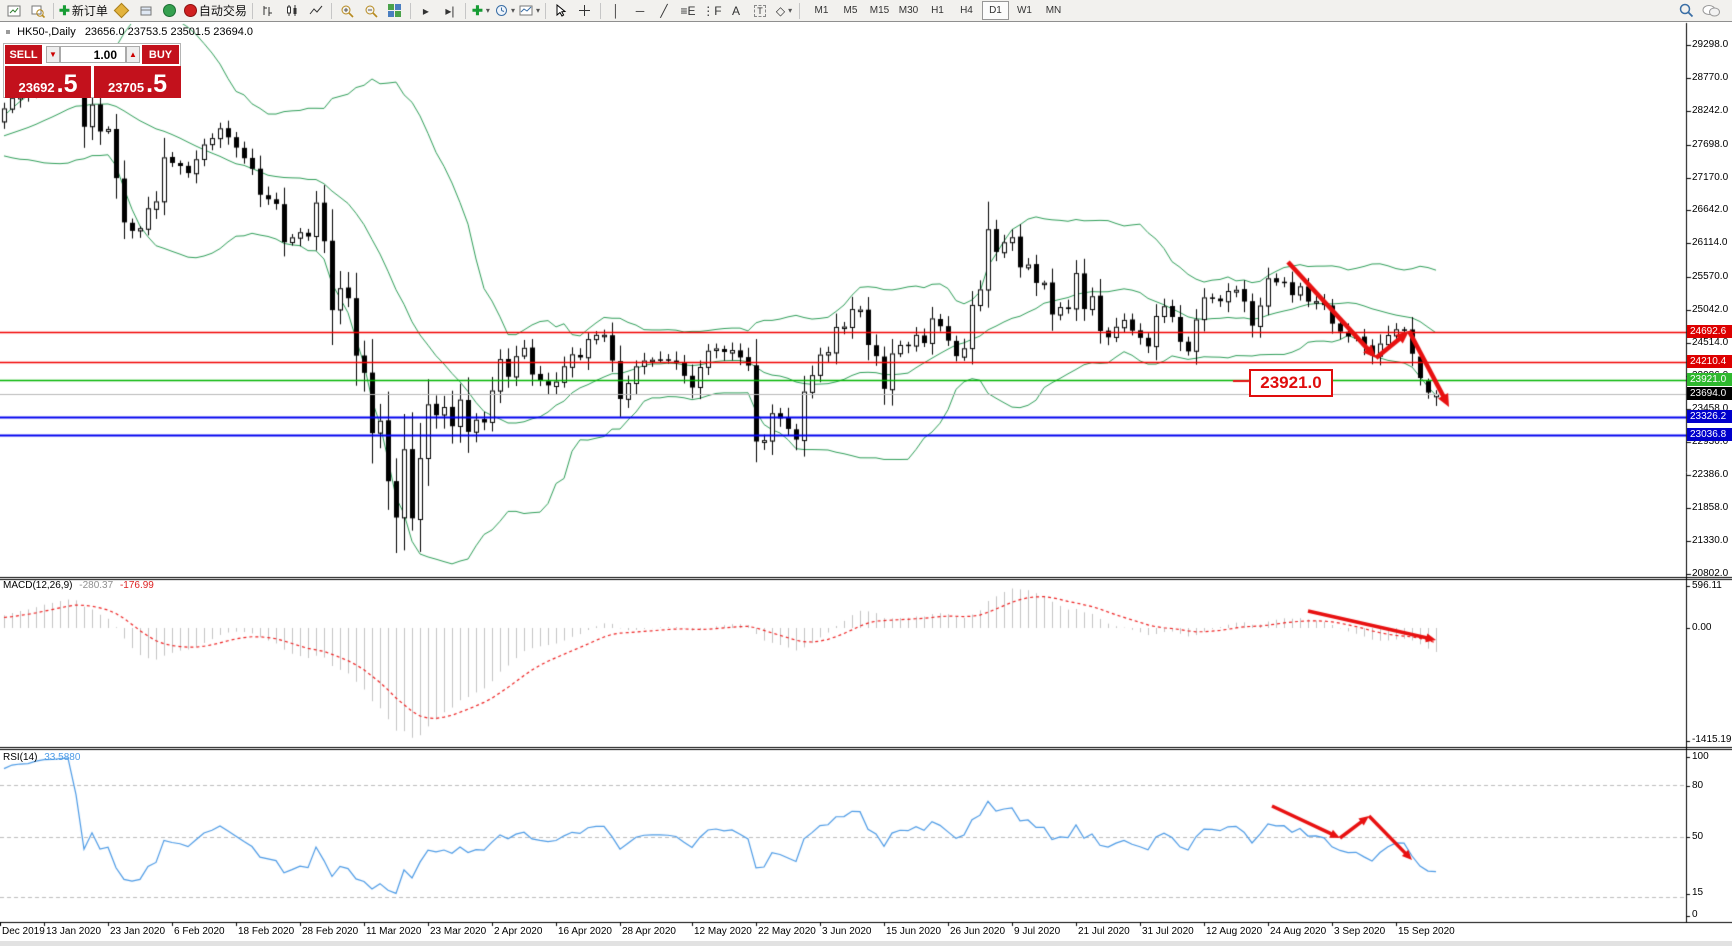 Image resolution: width=1732 pixels, height=946 pixels. Describe the element at coordinates (937, 10) in the screenshot. I see `timeframe-button-H1: H1` at that location.